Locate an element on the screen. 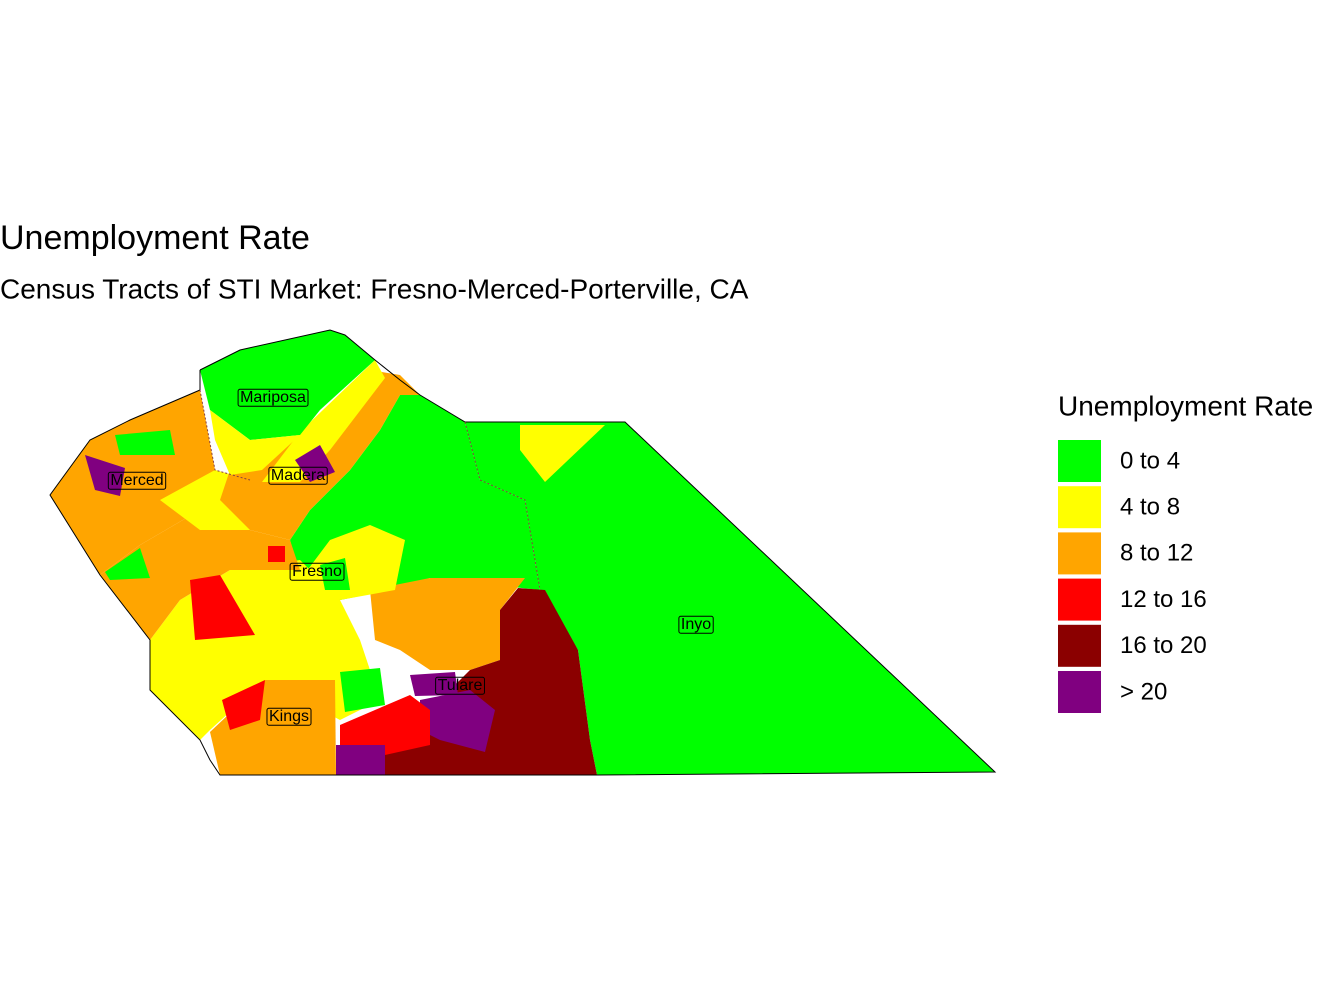 The height and width of the screenshot is (1008, 1344). legend-label: > 20 is located at coordinates (1143, 691).